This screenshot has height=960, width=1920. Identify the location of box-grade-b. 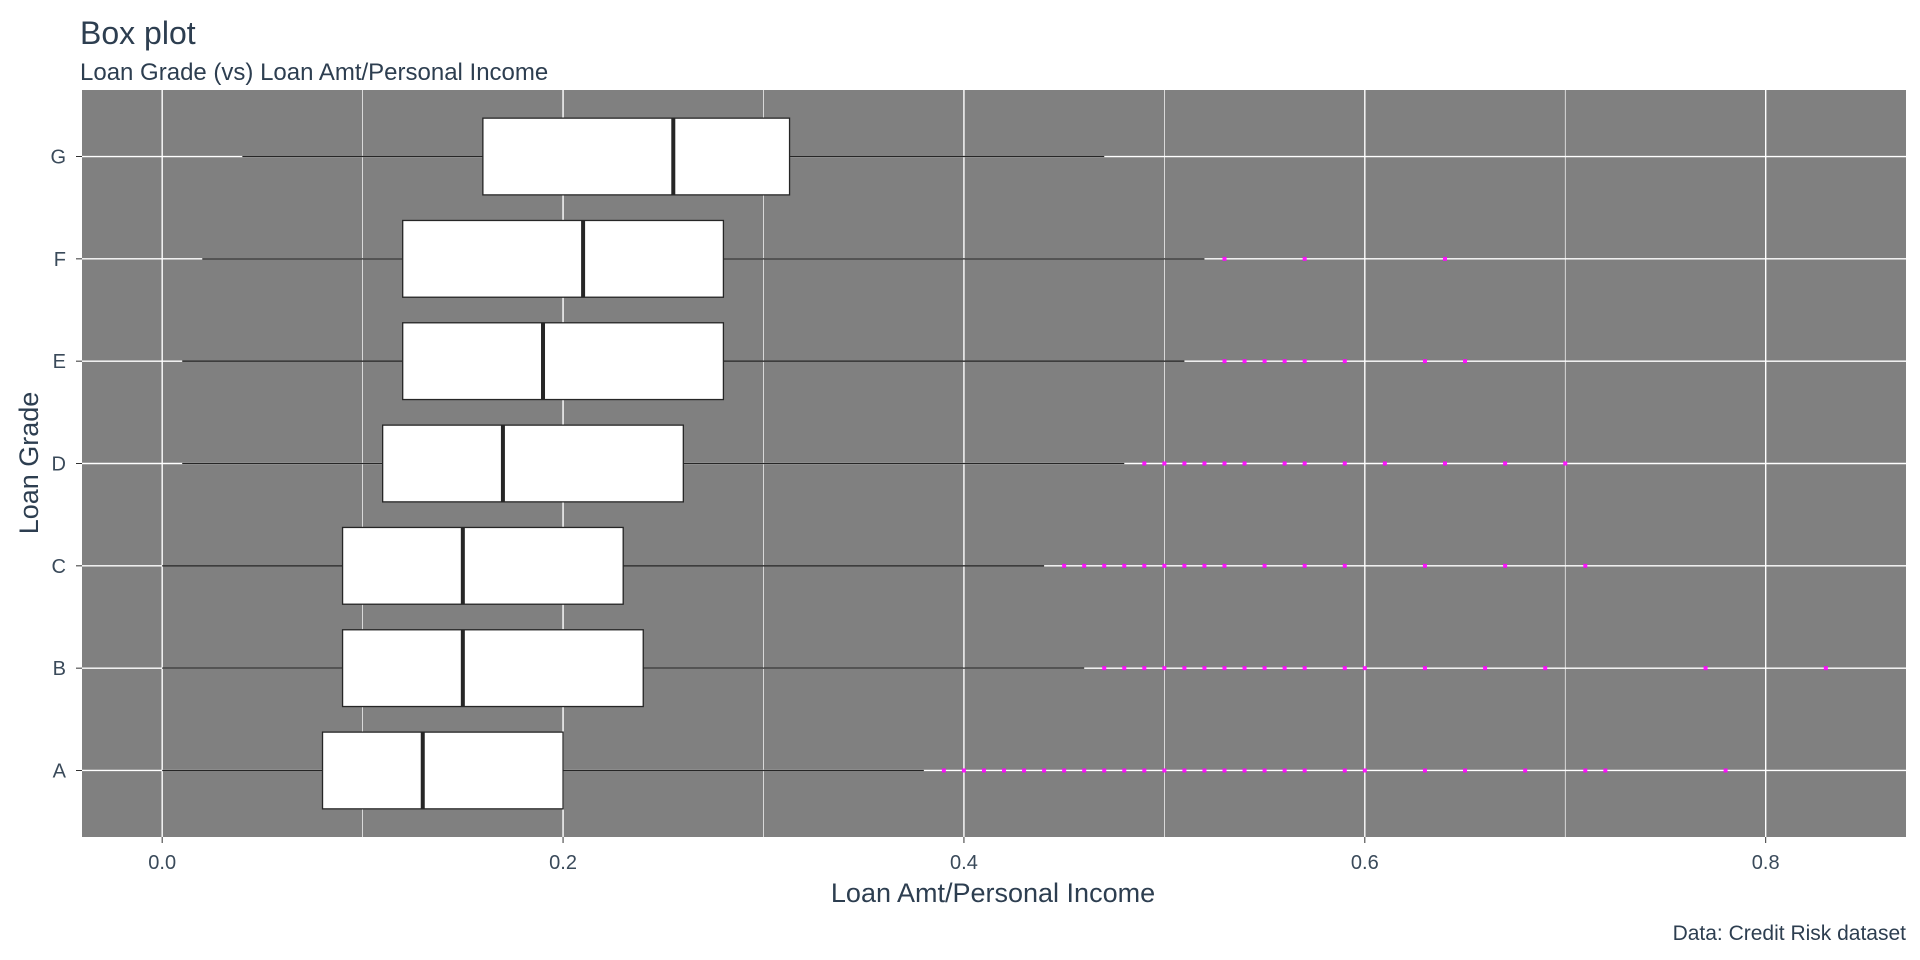
(623, 668).